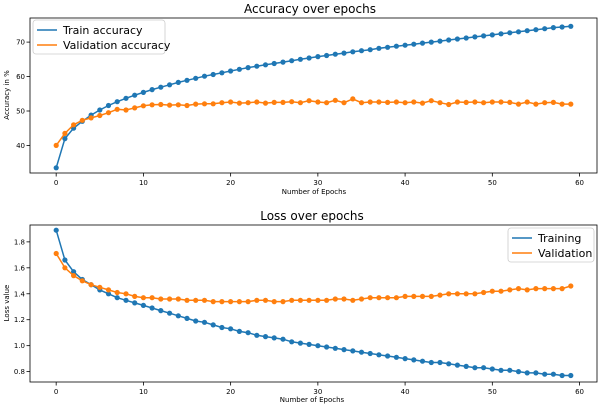  What do you see at coordinates (19, 346) in the screenshot?
I see `loss-ytick-label: 1.0` at bounding box center [19, 346].